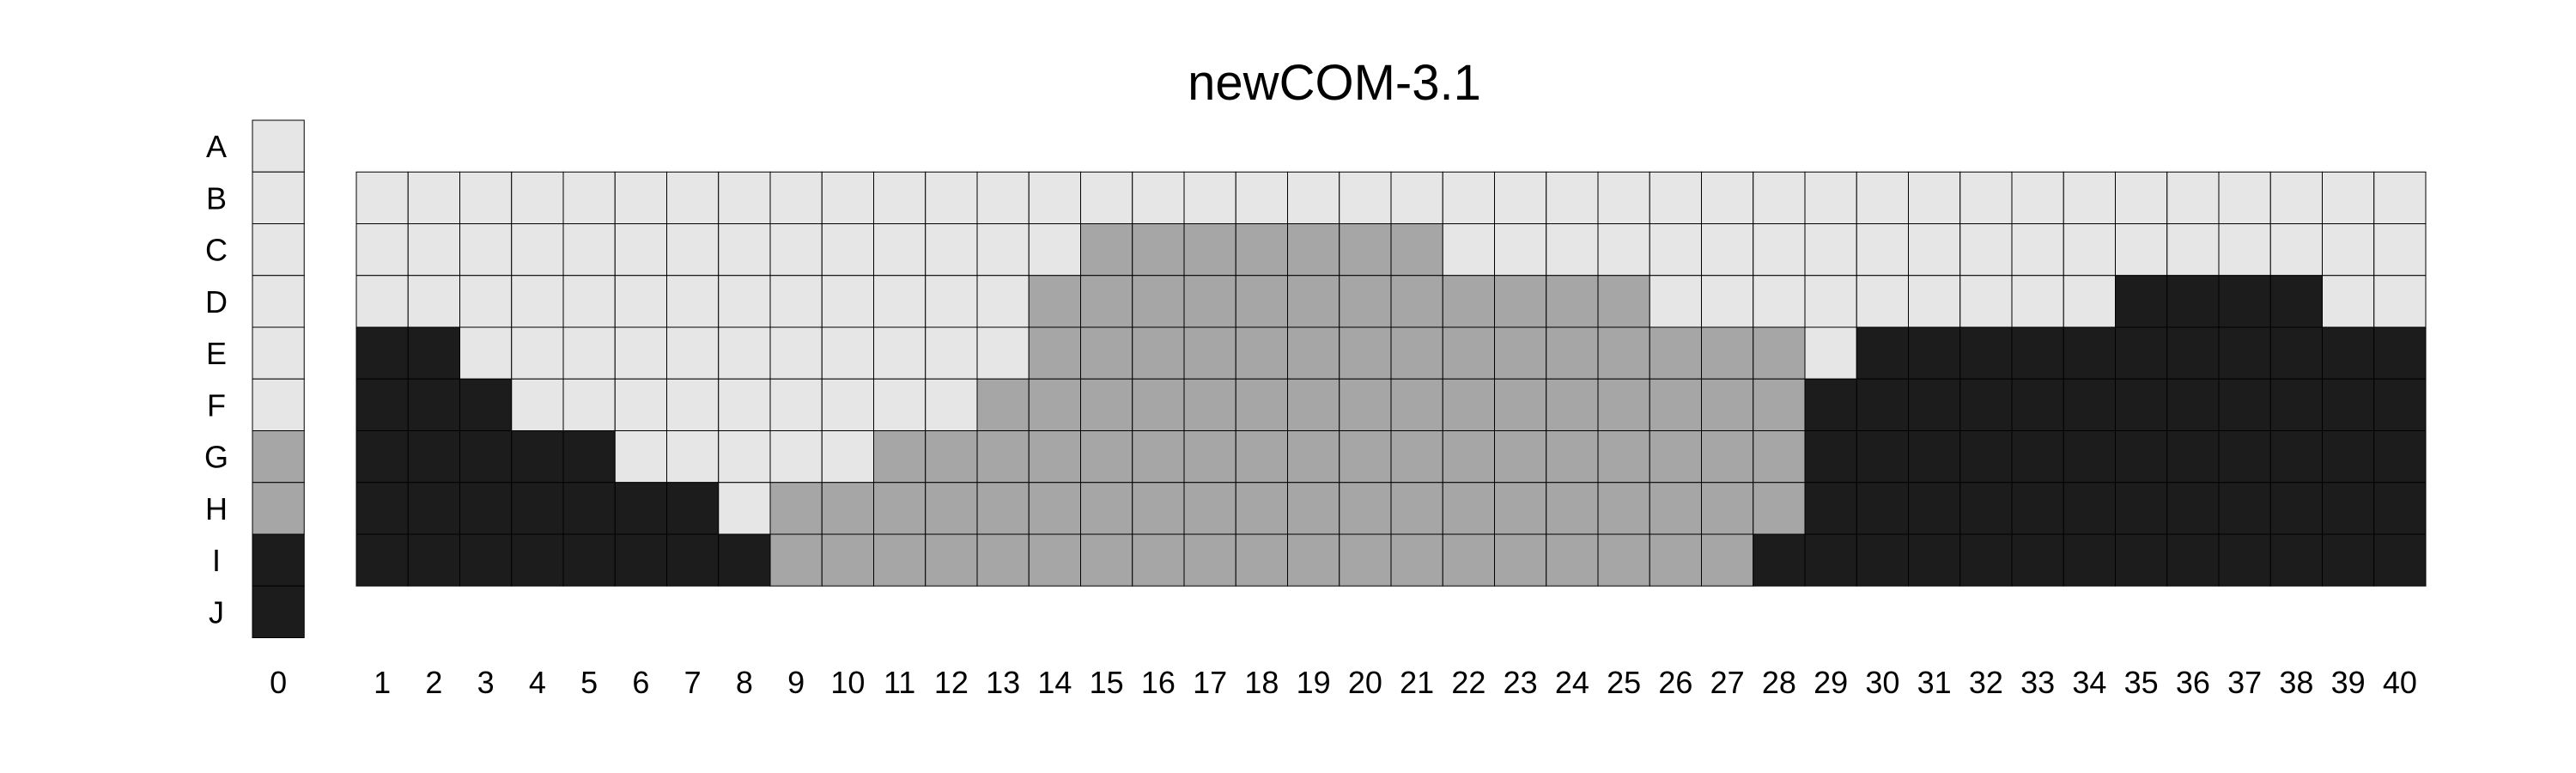 The width and height of the screenshot is (2576, 773). Describe the element at coordinates (279, 682) in the screenshot. I see `column-label-0: 0` at that location.